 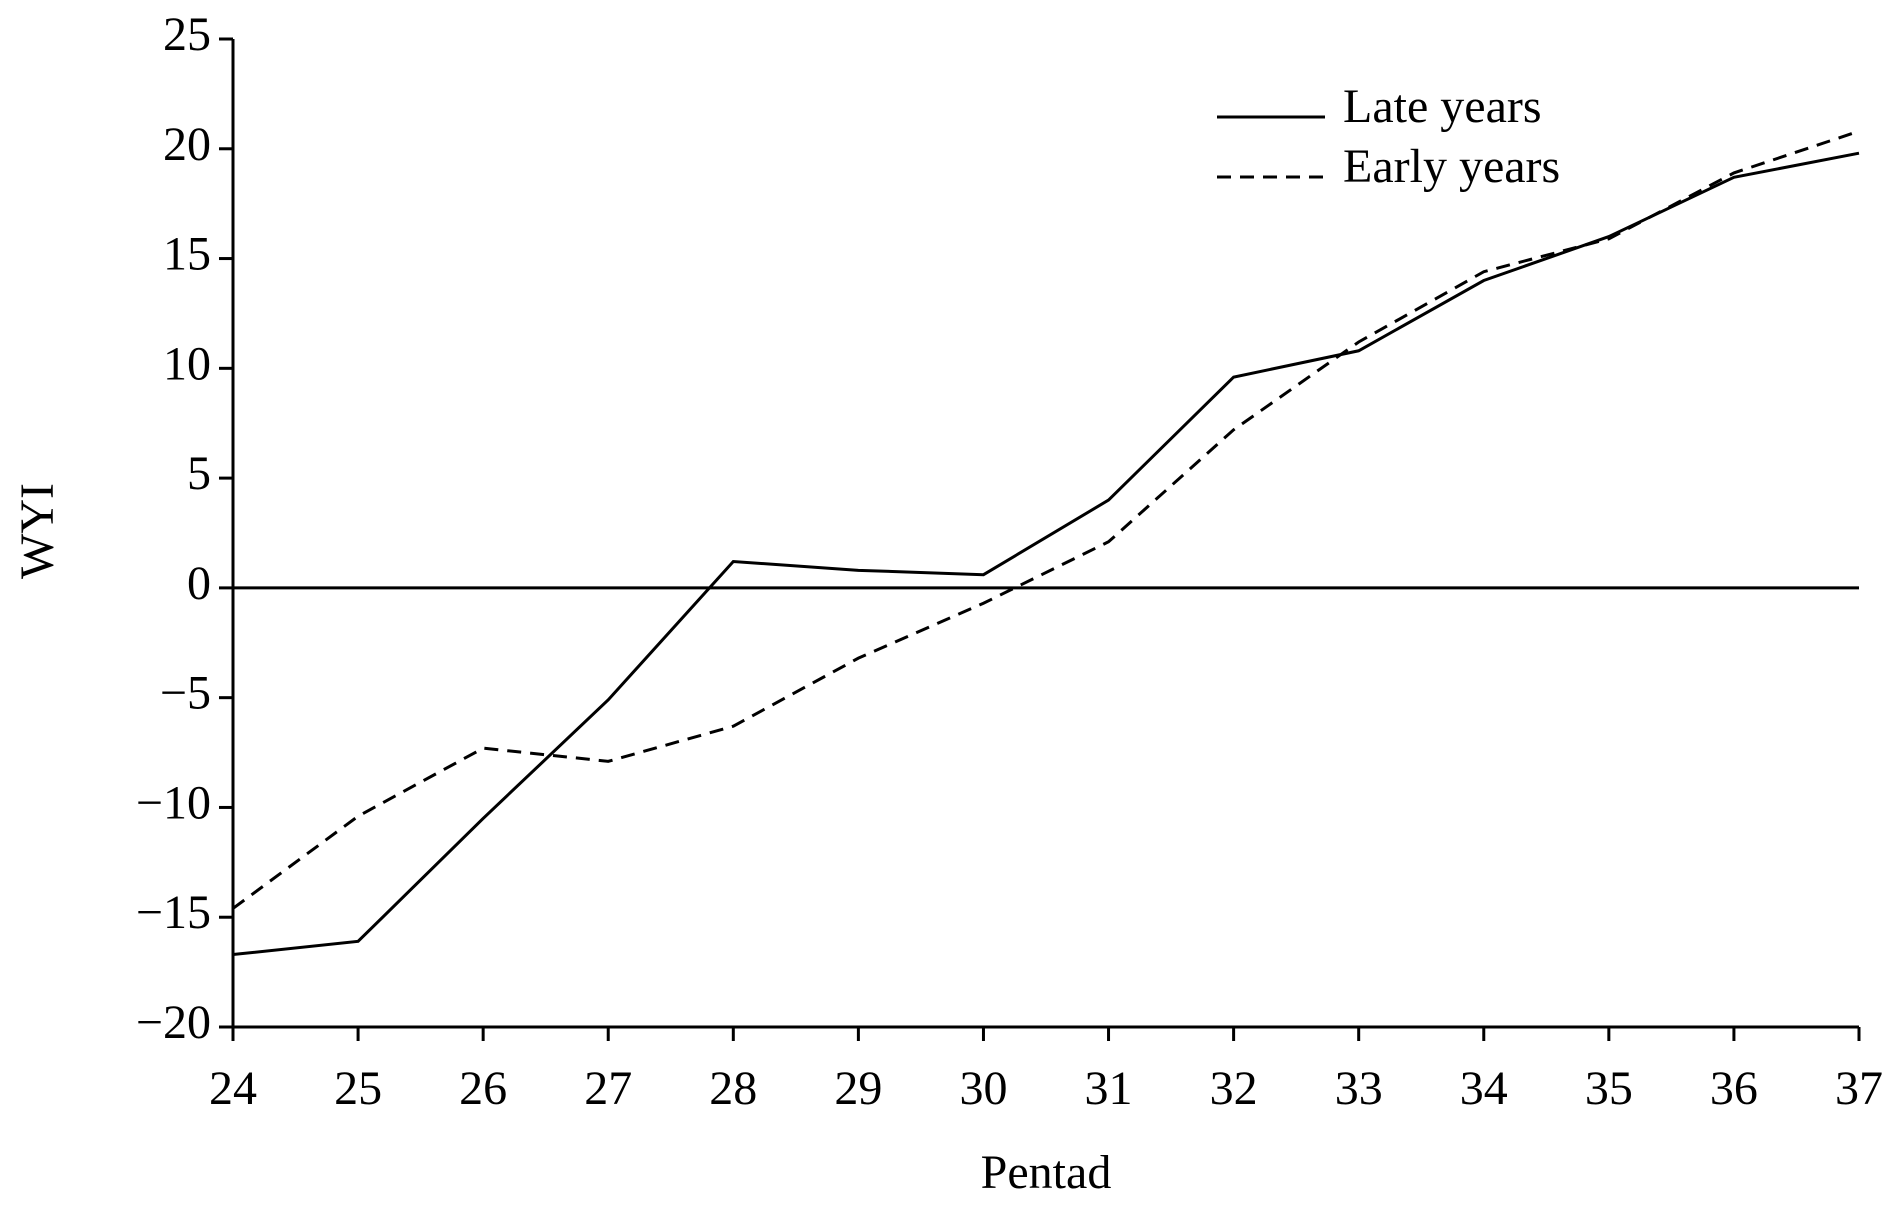 I want to click on x-tick-label: 27, so click(x=608, y=1088).